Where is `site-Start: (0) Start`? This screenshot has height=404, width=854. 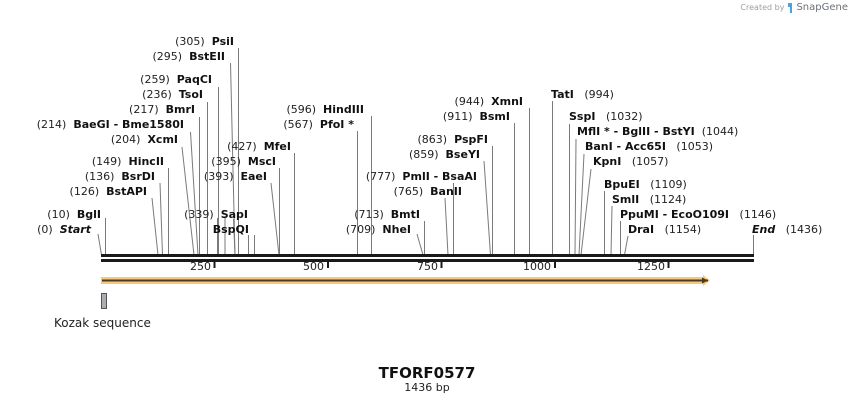
site-Start: (0) Start is located at coordinates (64, 229).